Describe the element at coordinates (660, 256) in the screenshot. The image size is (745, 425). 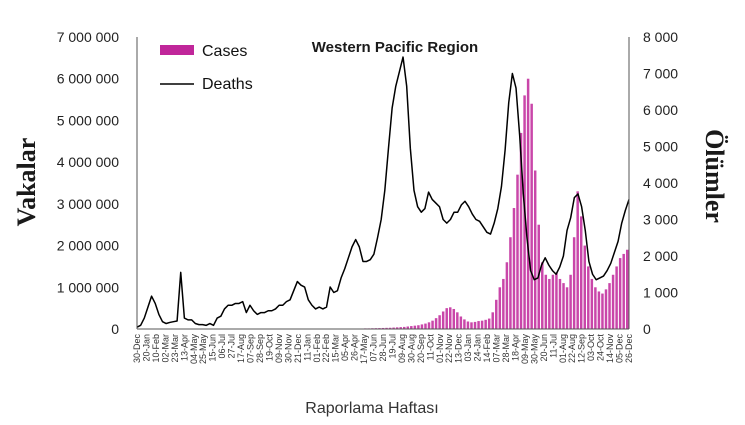
I see `right-tick-label: 2 000` at that location.